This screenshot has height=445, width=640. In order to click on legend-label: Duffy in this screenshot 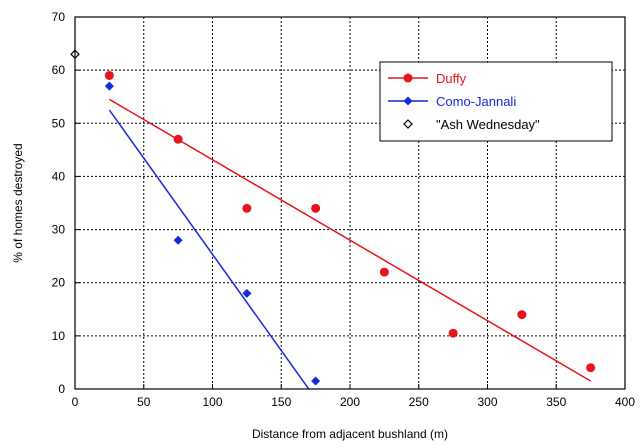, I will do `click(451, 78)`.